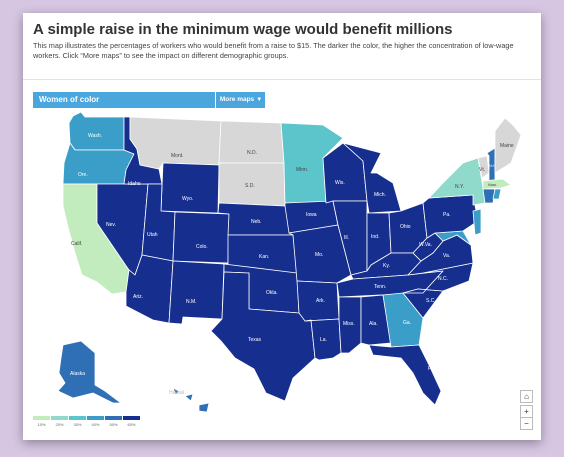 This screenshot has height=457, width=564. What do you see at coordinates (407, 323) in the screenshot?
I see `label-ga: Ga.` at bounding box center [407, 323].